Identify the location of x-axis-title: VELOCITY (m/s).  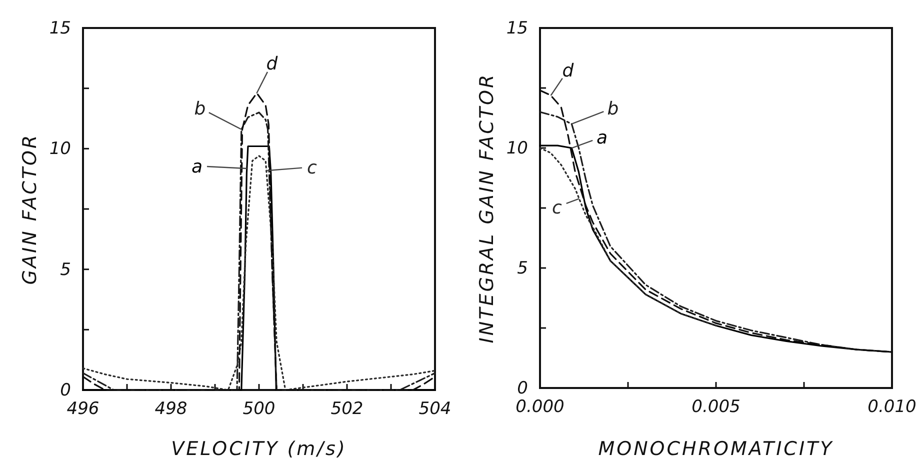
(259, 449).